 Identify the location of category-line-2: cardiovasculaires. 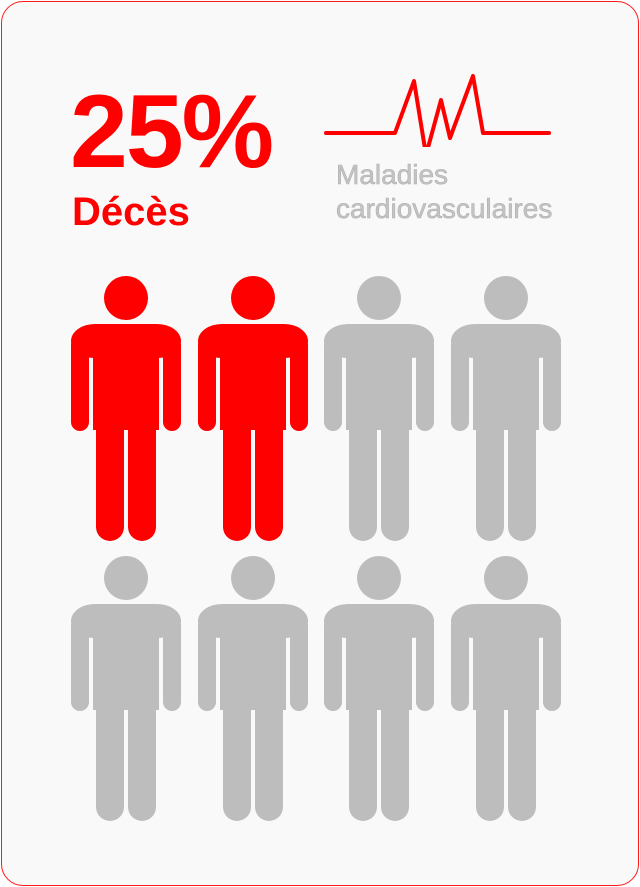
(444, 209).